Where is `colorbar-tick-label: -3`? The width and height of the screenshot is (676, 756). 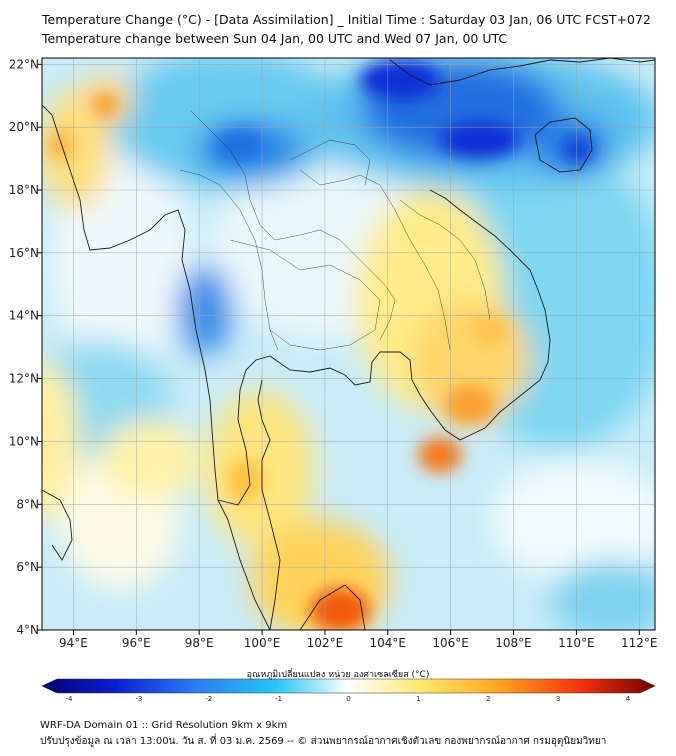
colorbar-tick-label: -3 is located at coordinates (138, 699).